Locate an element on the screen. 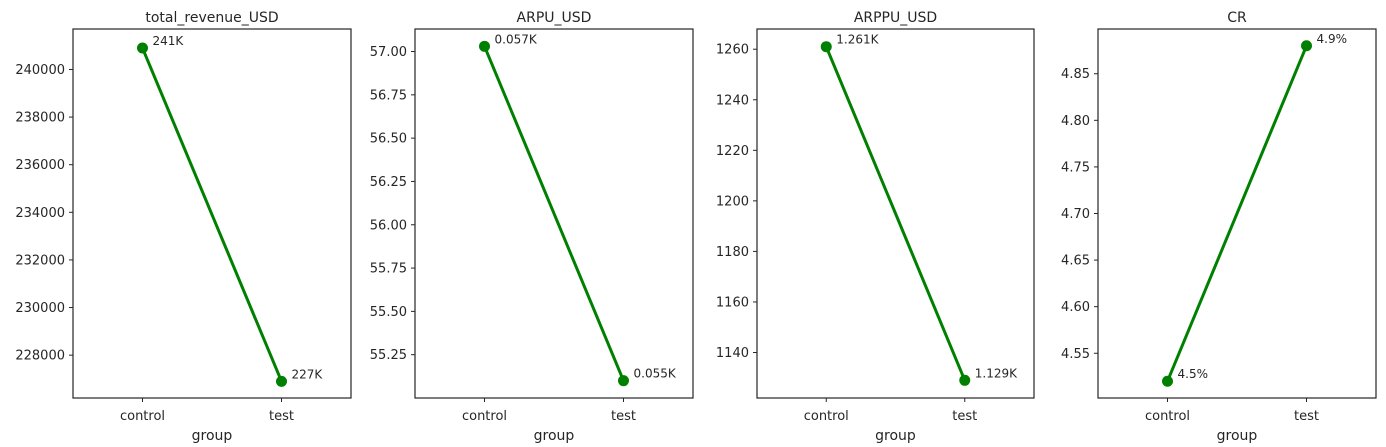 The height and width of the screenshot is (447, 1386). y-tick-label: 232000 is located at coordinates (40, 260).